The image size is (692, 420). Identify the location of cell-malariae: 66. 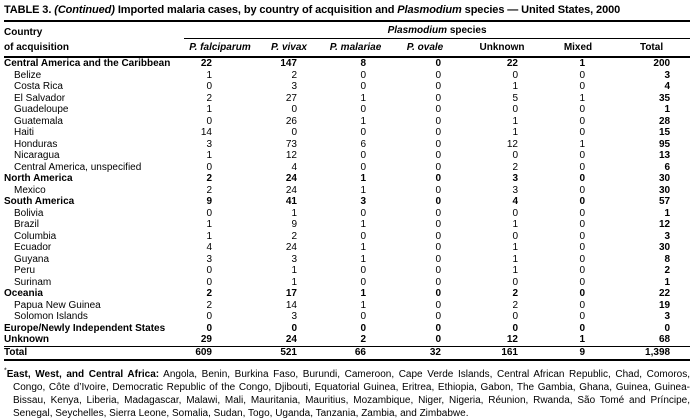
(355, 353).